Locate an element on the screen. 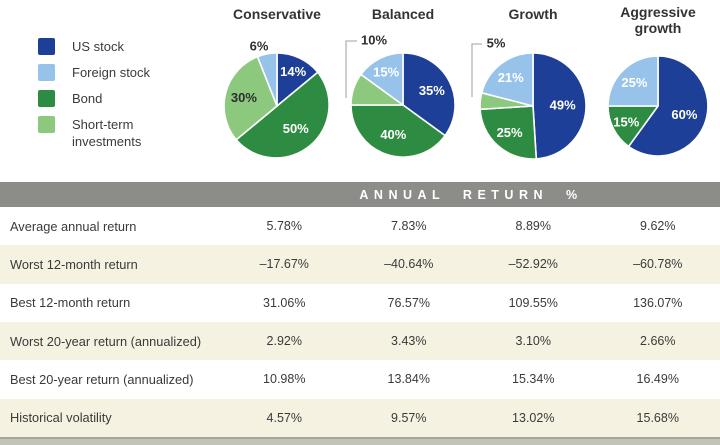 Image resolution: width=720 pixels, height=445 pixels. pie-slice-label: 60% is located at coordinates (684, 114).